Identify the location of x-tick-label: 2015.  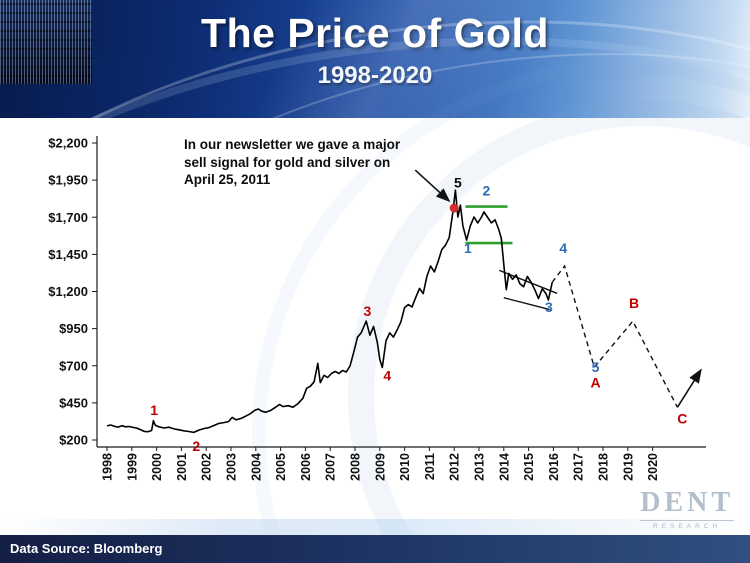
(529, 467).